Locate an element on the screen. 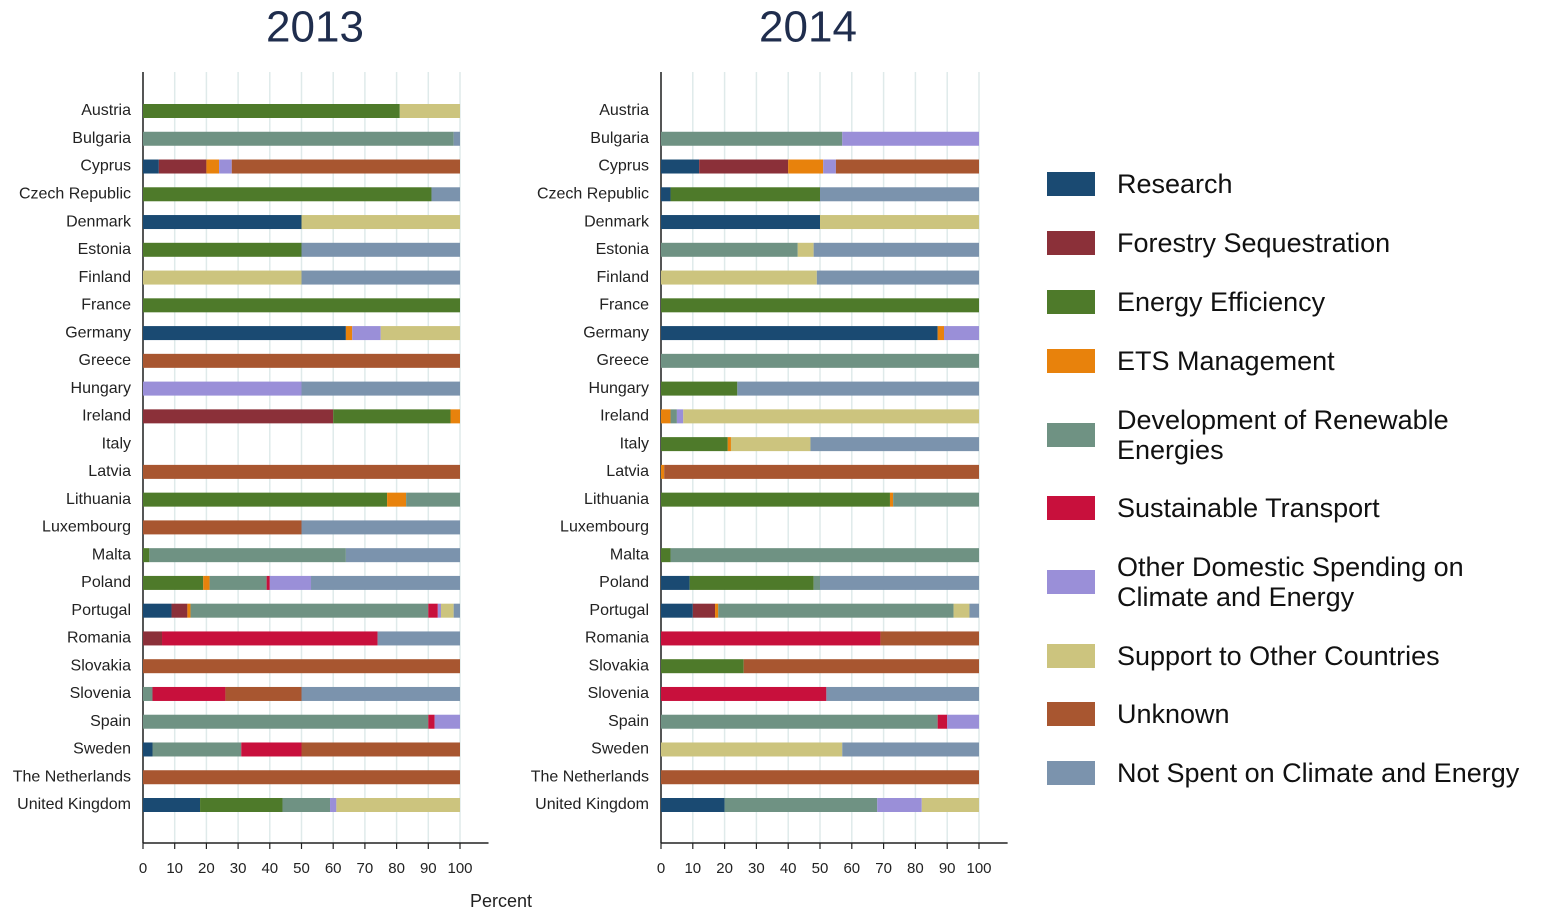 The width and height of the screenshot is (1560, 913). legend-label: Not Spent on Climate and Energy is located at coordinates (1318, 773).